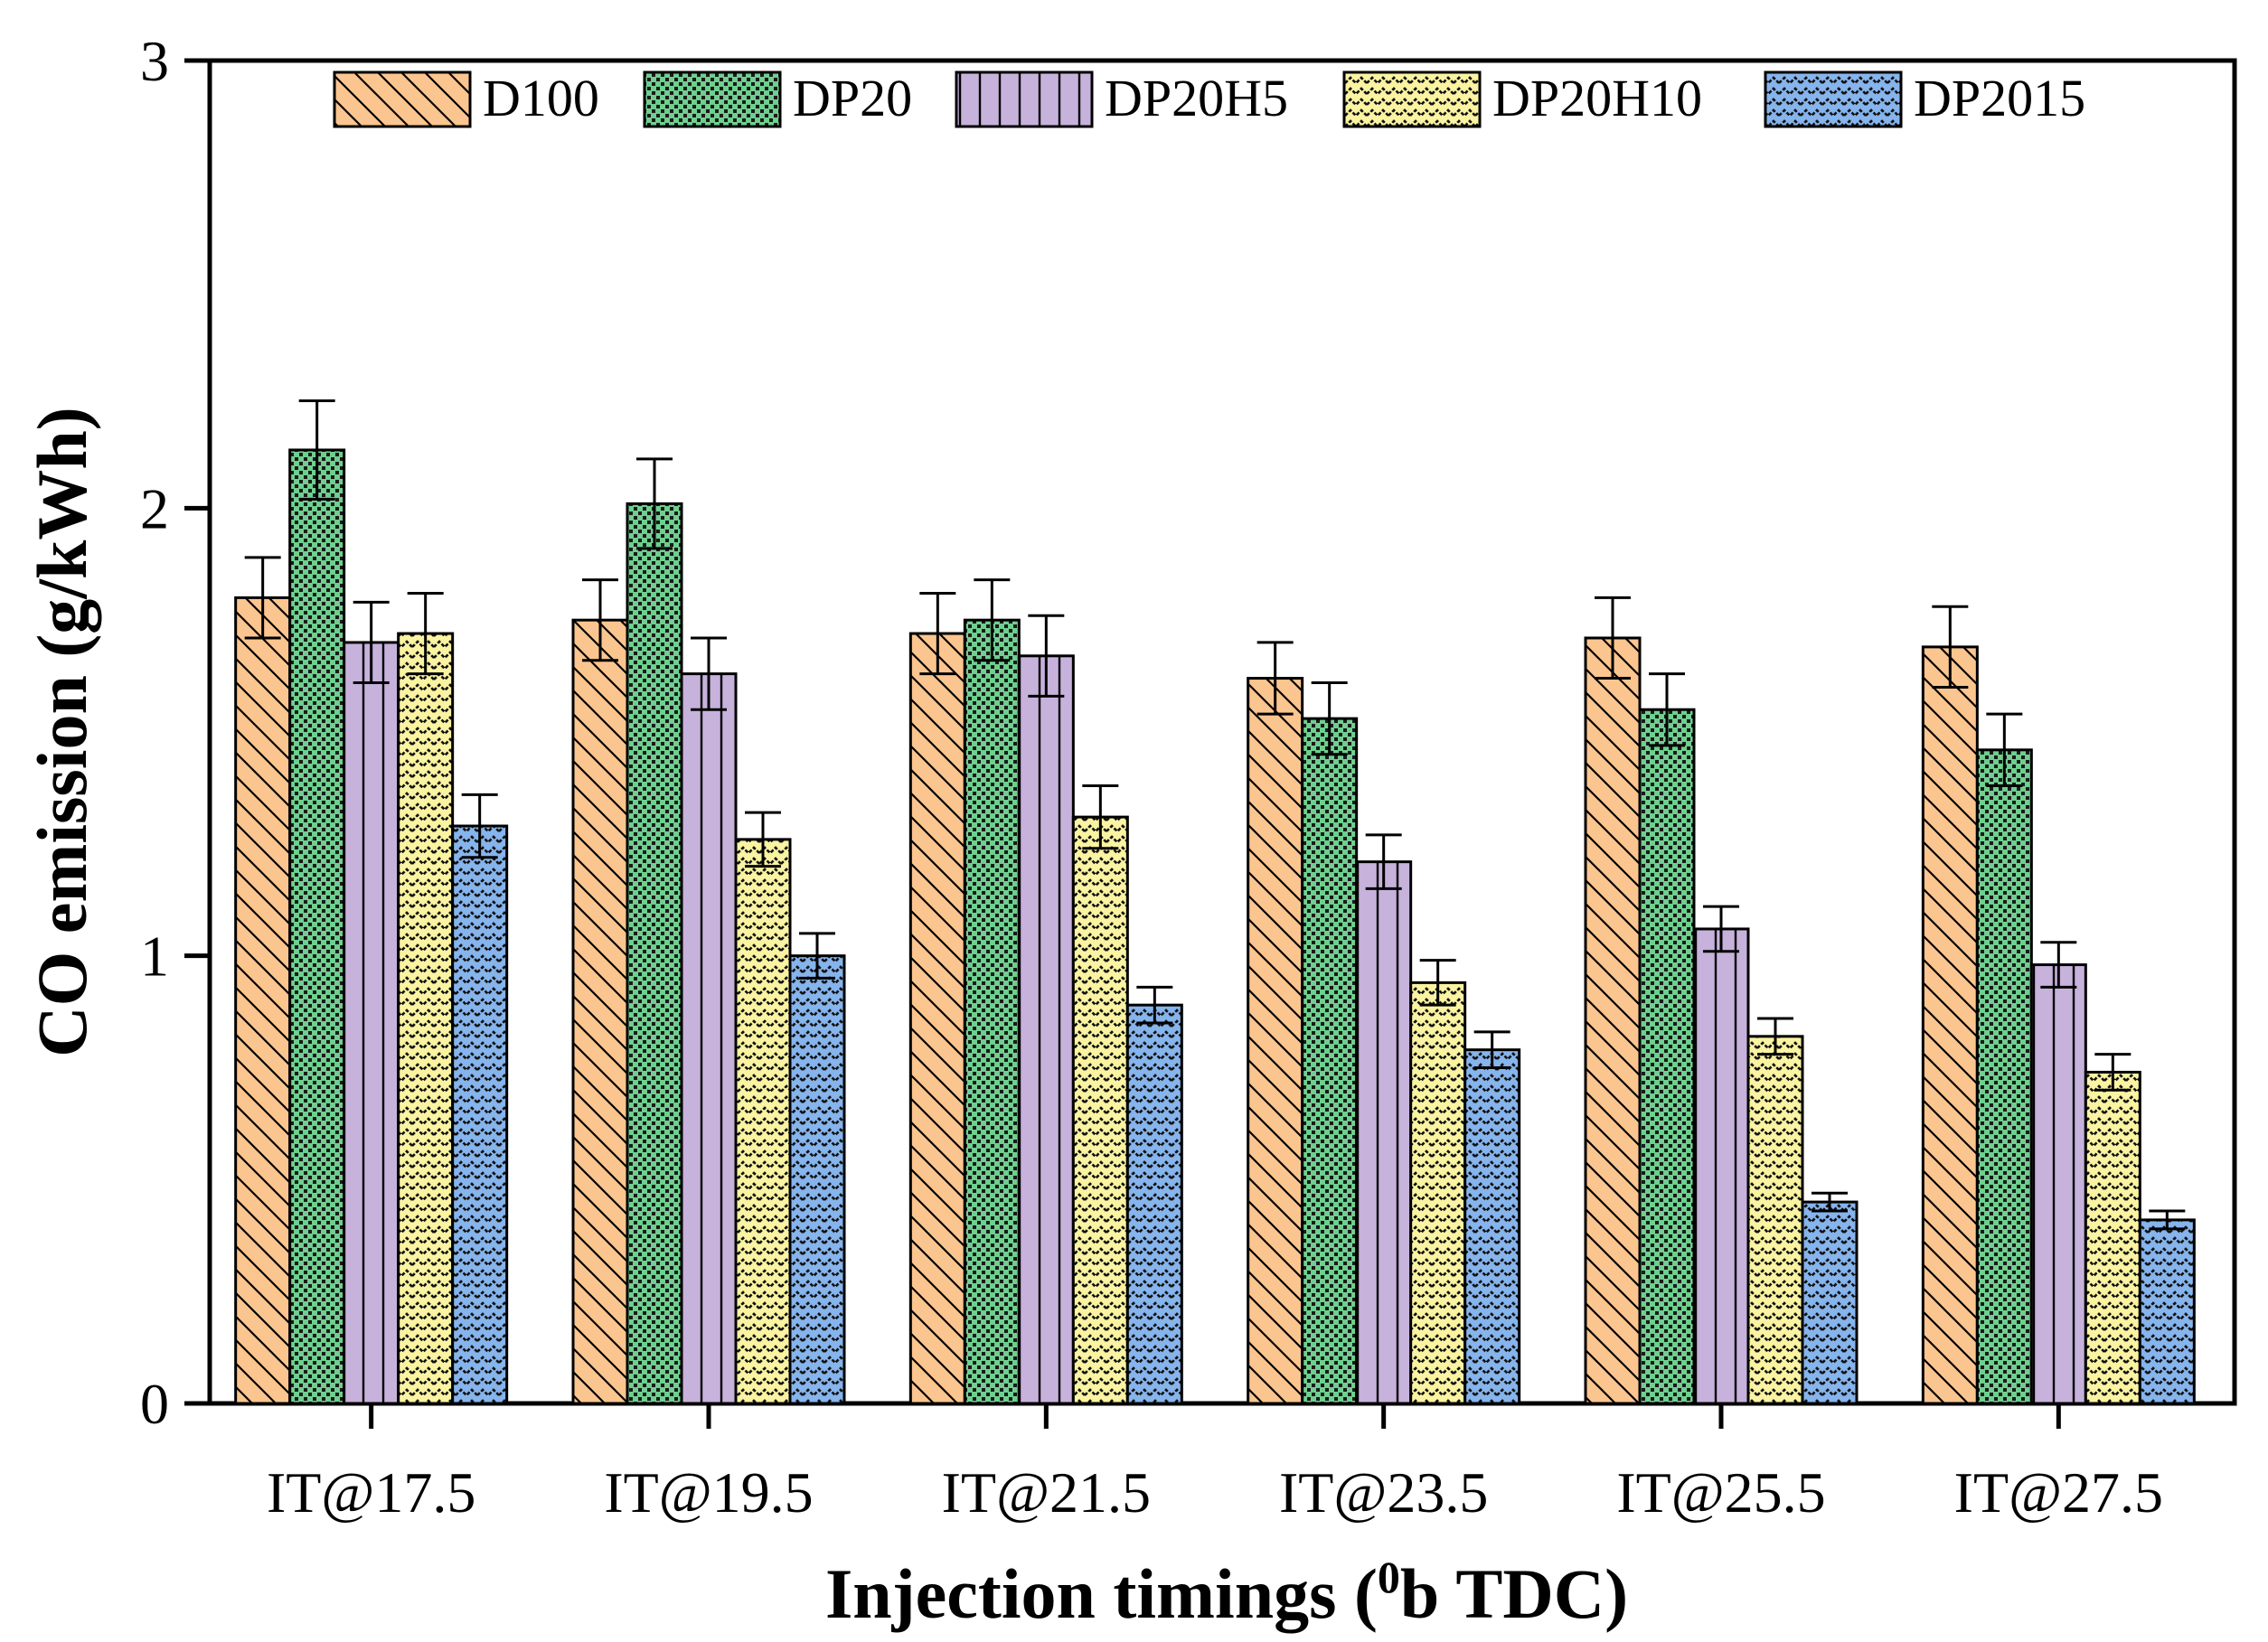  Describe the element at coordinates (1389, 1577) in the screenshot. I see `x-axis-title-superscript: 0` at that location.